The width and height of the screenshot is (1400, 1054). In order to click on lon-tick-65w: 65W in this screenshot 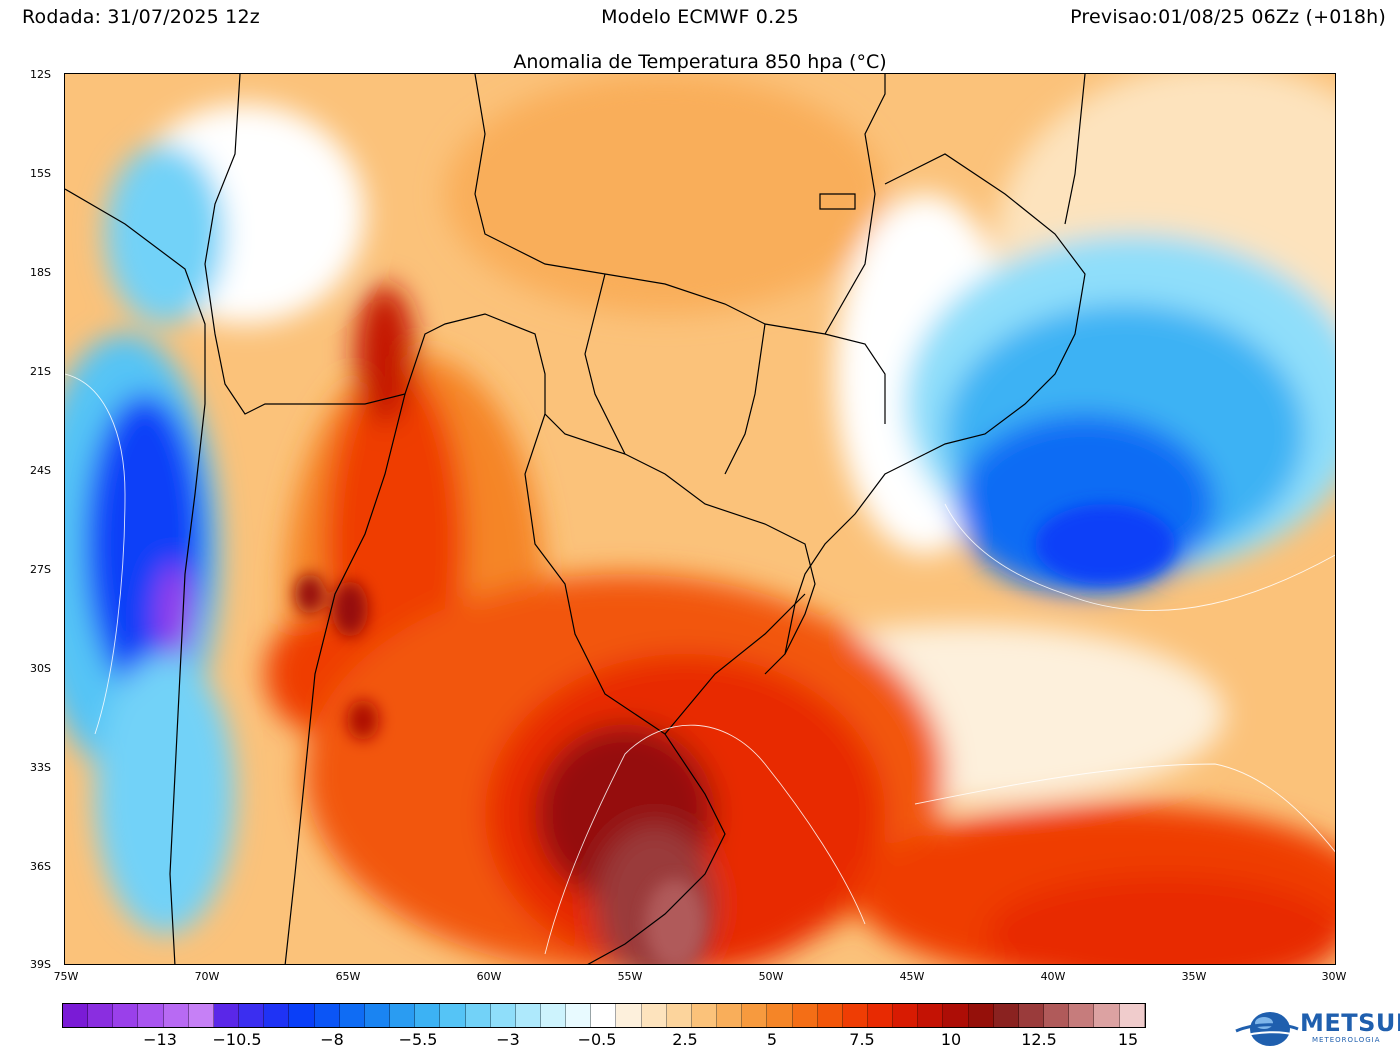, I will do `click(348, 976)`.